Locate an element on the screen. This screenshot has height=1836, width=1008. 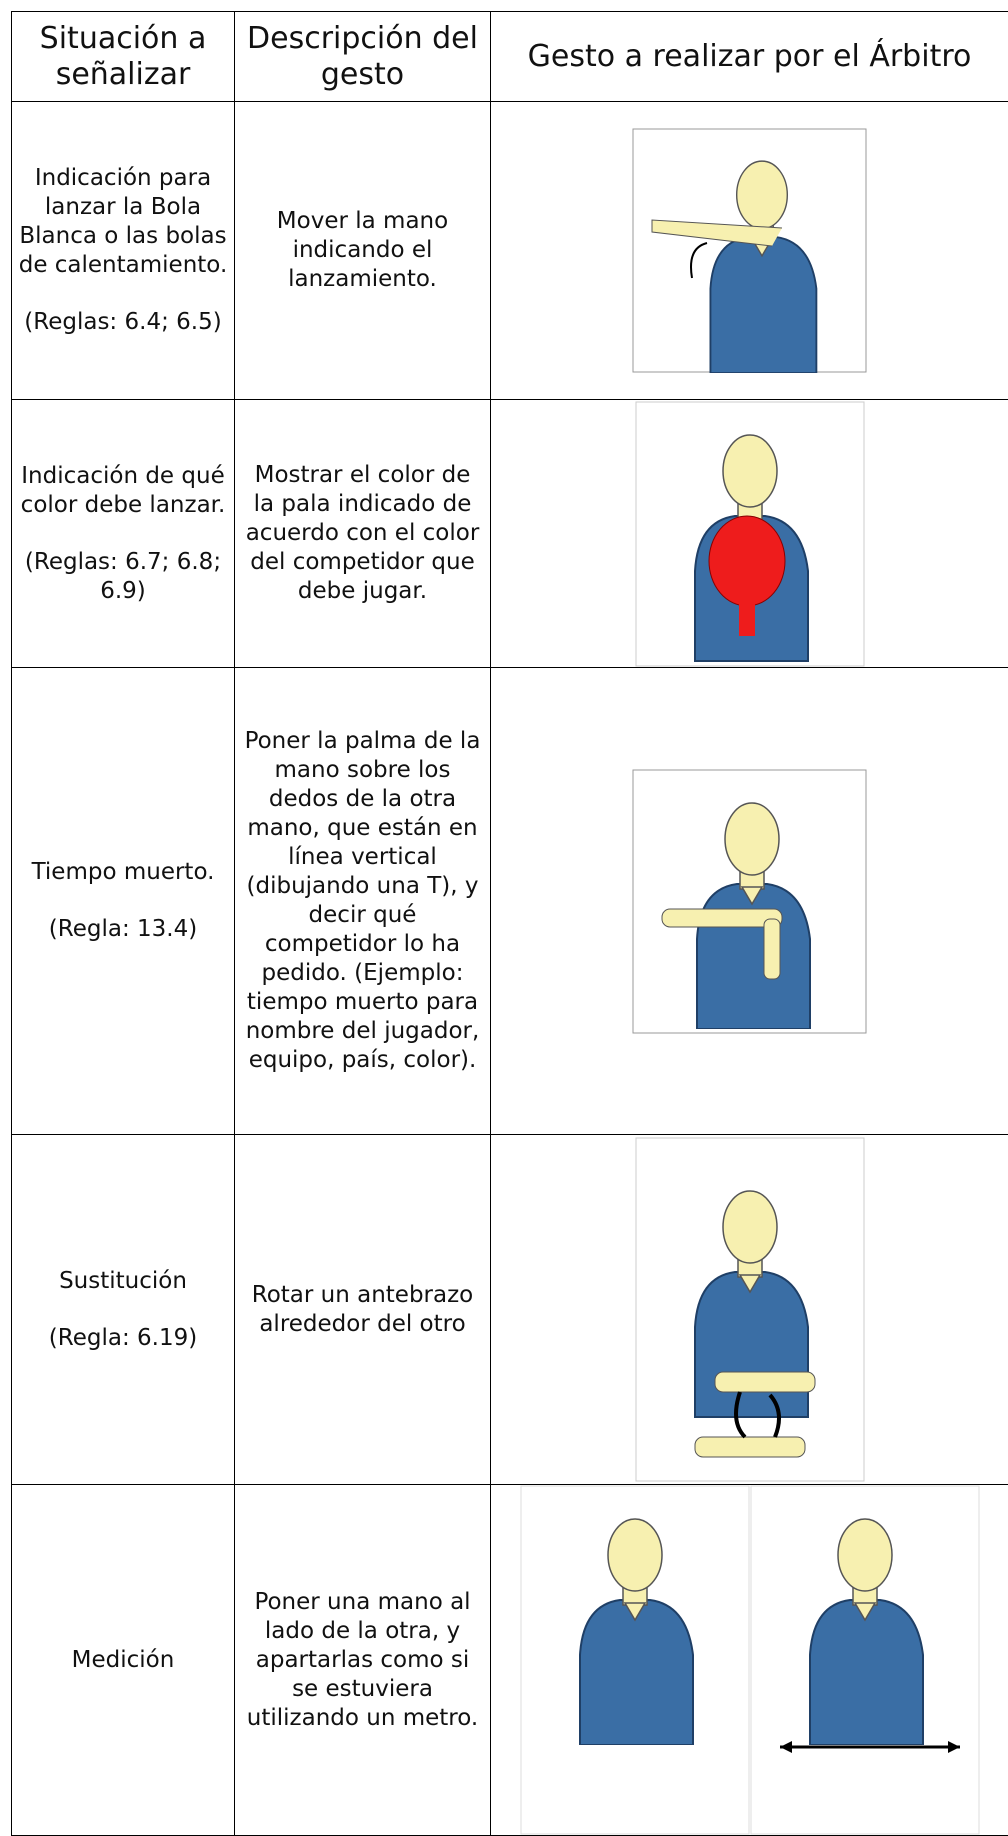
situation: Indicación de qué color debe lanzar. is located at coordinates (123, 491).